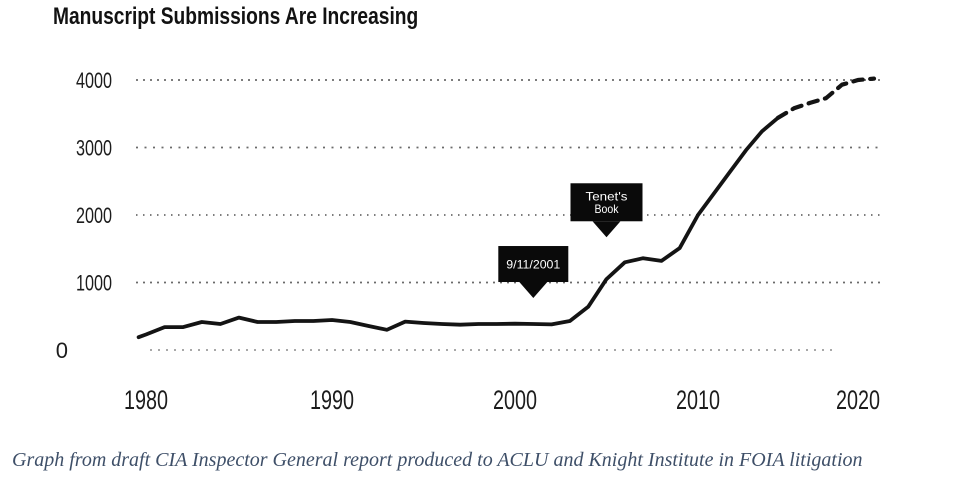 Image resolution: width=980 pixels, height=485 pixels. I want to click on annotation-label: Book, so click(607, 209).